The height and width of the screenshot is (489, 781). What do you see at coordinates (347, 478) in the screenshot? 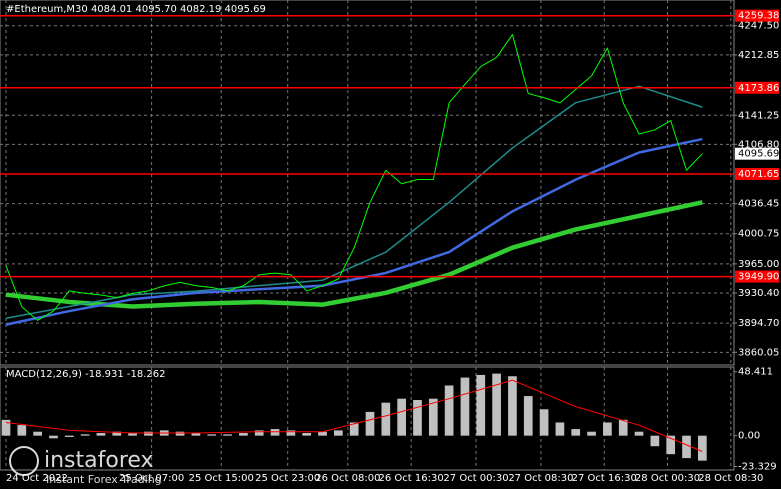
I see `x-tick-label: 26 Oct 08:00` at bounding box center [347, 478].